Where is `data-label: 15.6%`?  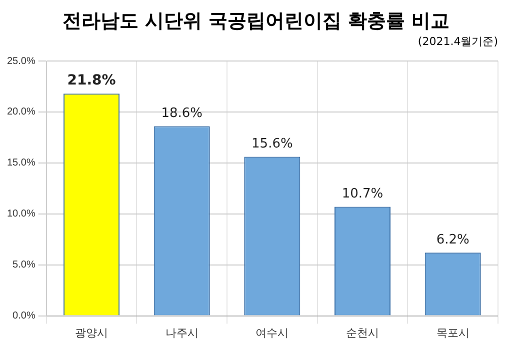 data-label: 15.6% is located at coordinates (272, 144).